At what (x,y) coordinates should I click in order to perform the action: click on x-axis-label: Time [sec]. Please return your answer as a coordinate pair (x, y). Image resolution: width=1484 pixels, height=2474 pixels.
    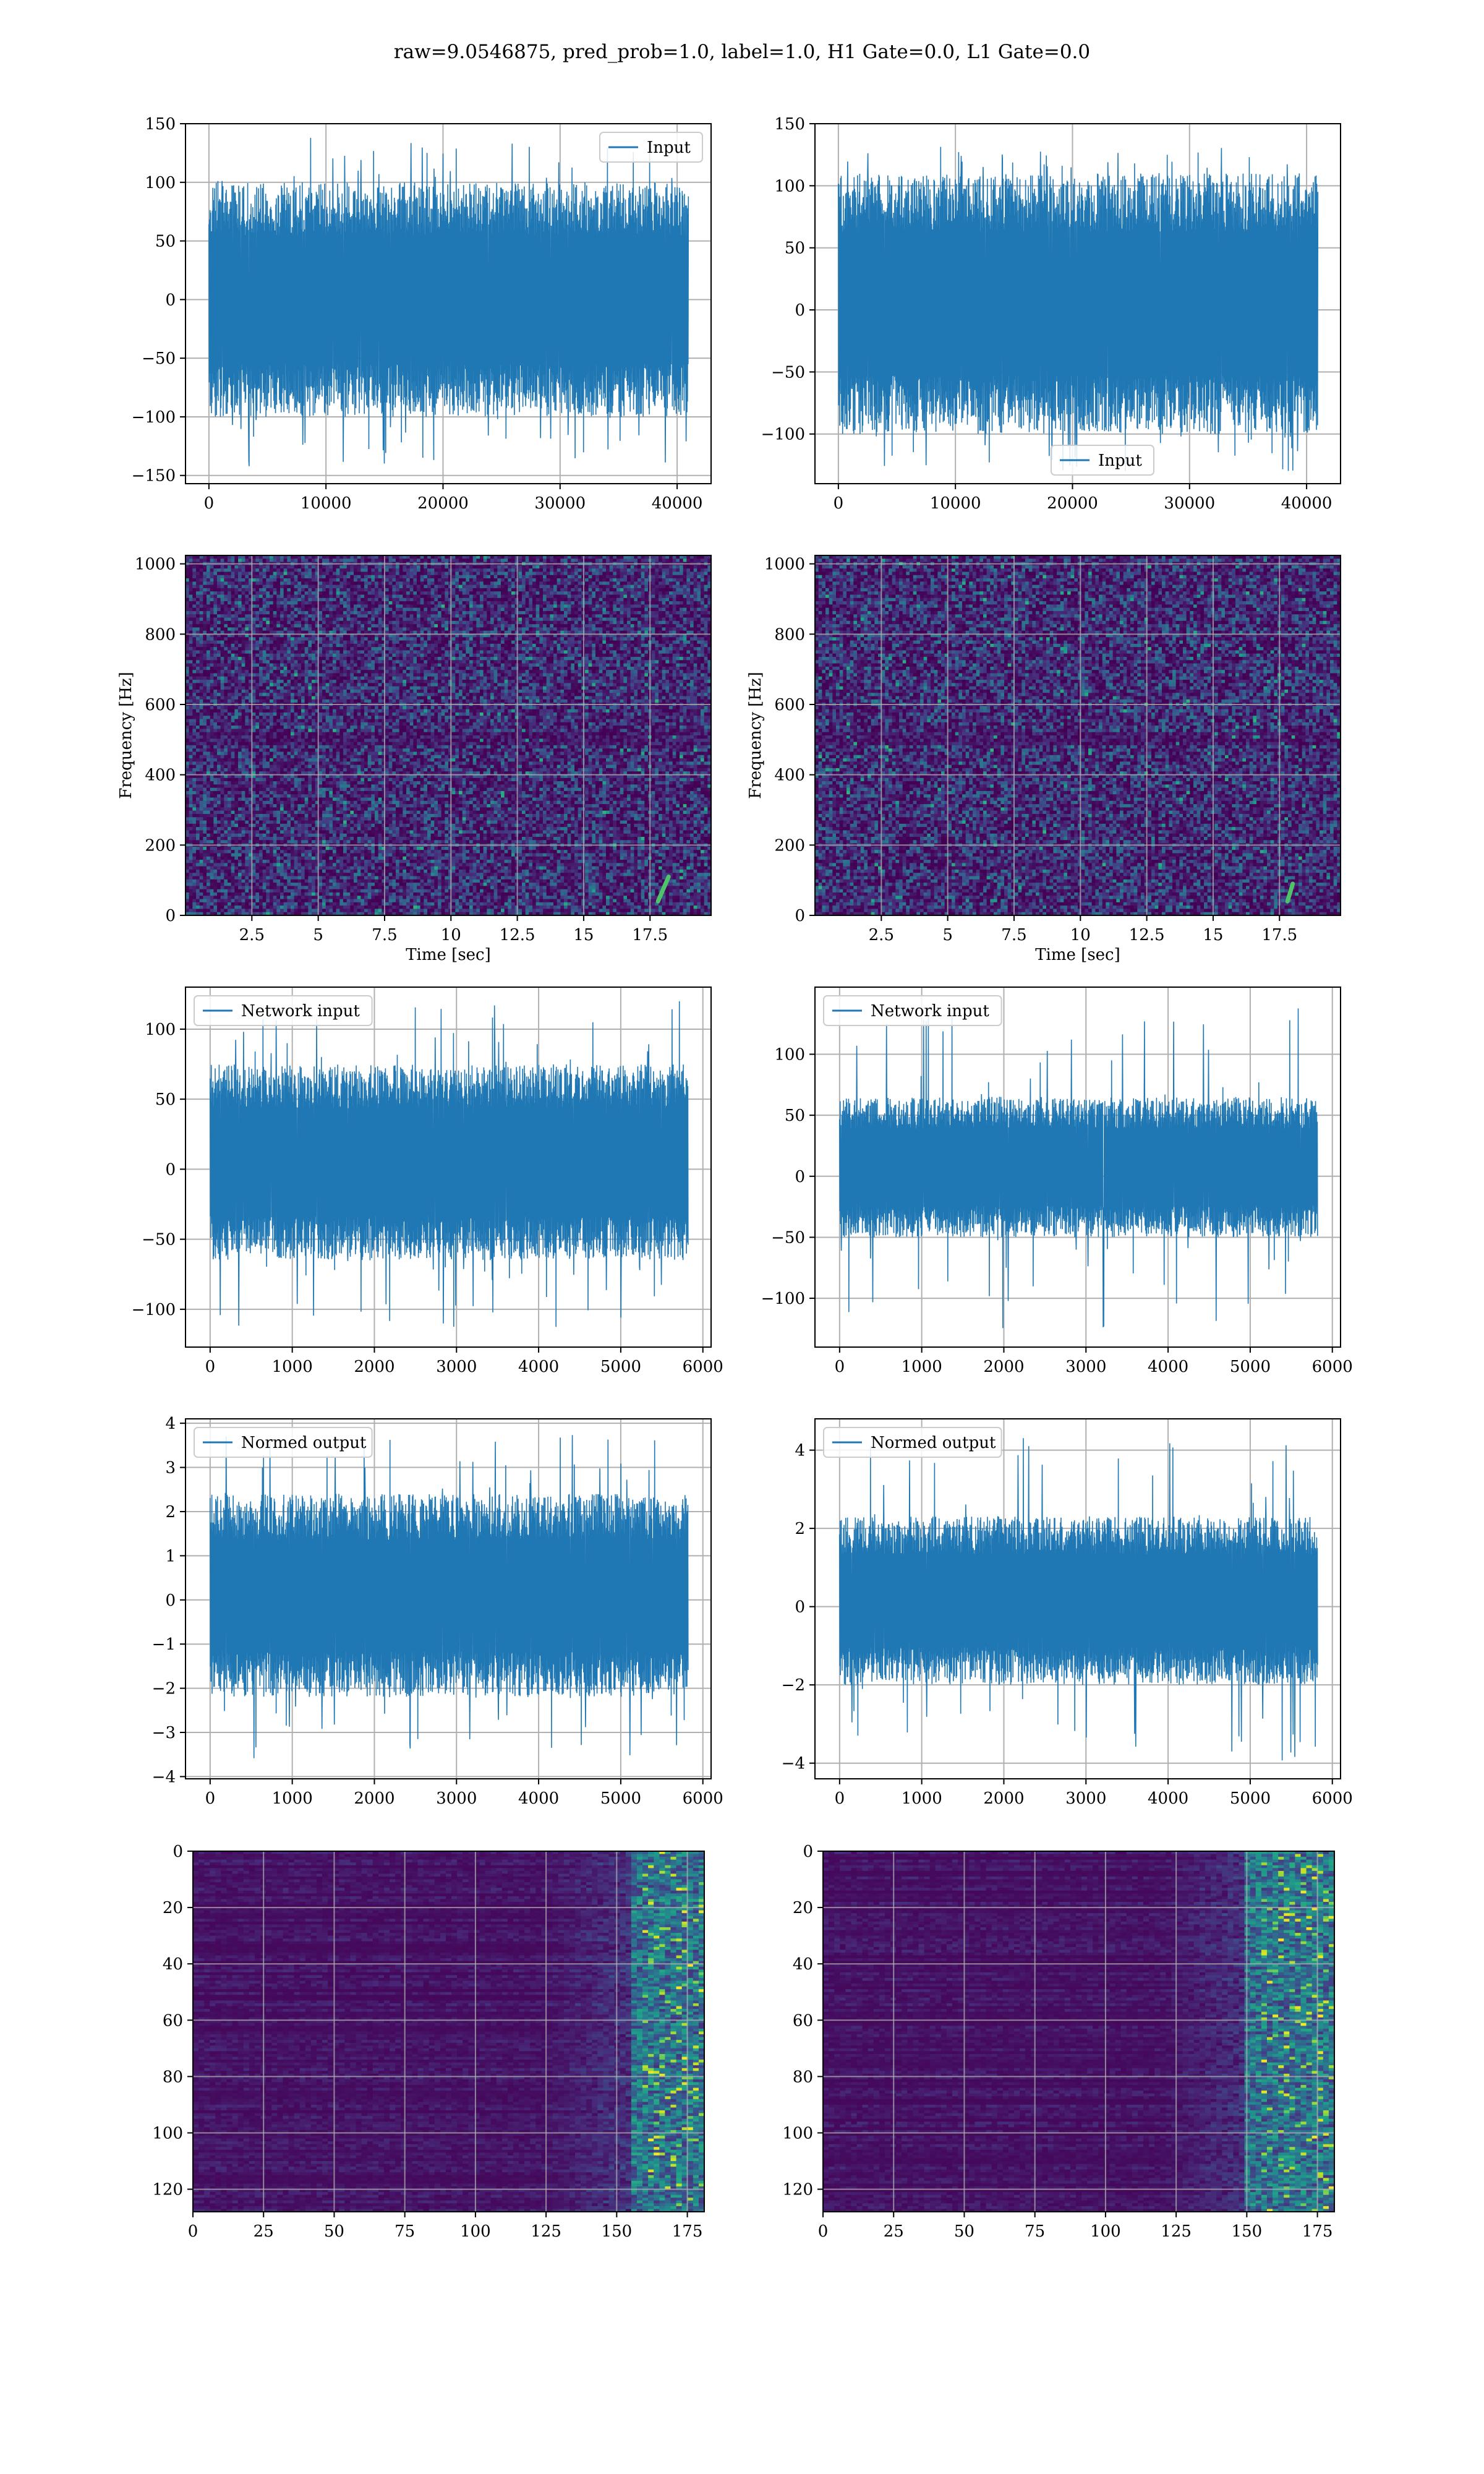
    Looking at the image, I should click on (448, 955).